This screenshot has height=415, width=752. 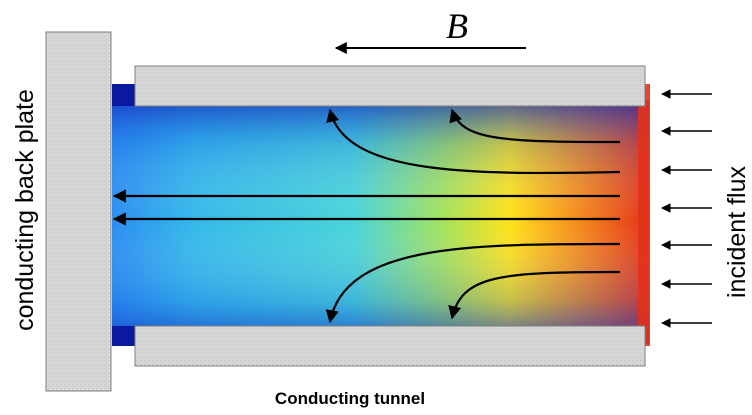 What do you see at coordinates (390, 346) in the screenshot?
I see `tunnel-wall-bottom` at bounding box center [390, 346].